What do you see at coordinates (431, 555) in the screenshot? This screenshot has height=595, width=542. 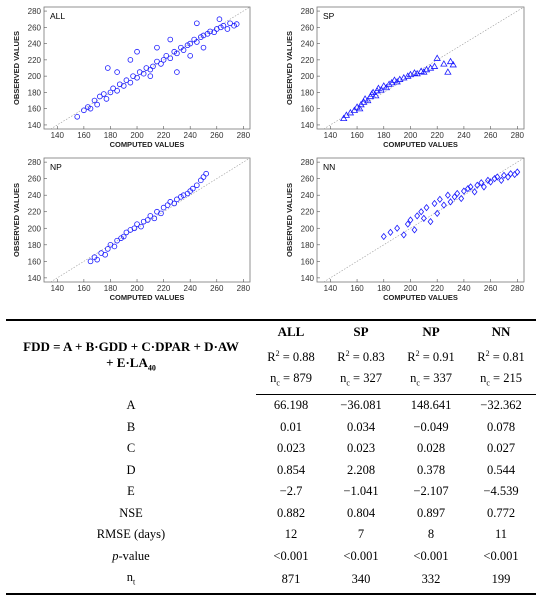 I see `value-cell: <0.001` at bounding box center [431, 555].